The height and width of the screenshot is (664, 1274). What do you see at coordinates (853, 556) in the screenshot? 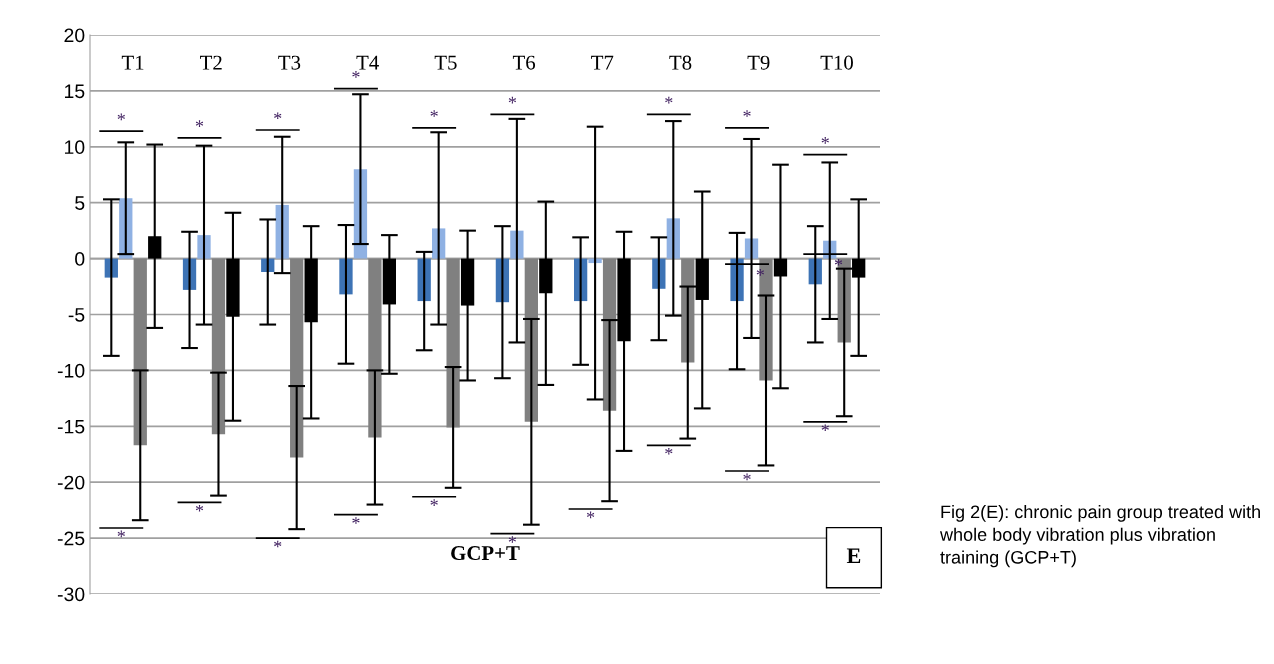
I see `annotation: E` at bounding box center [853, 556].